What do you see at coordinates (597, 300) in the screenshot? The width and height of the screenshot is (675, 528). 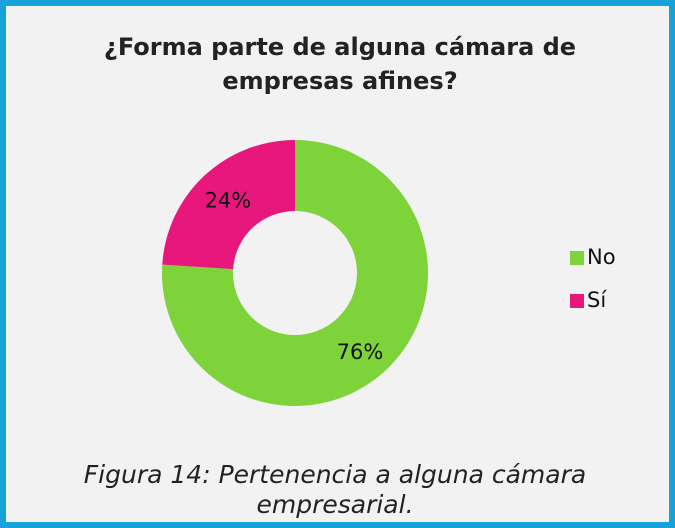 I see `legend-label: Sí` at bounding box center [597, 300].